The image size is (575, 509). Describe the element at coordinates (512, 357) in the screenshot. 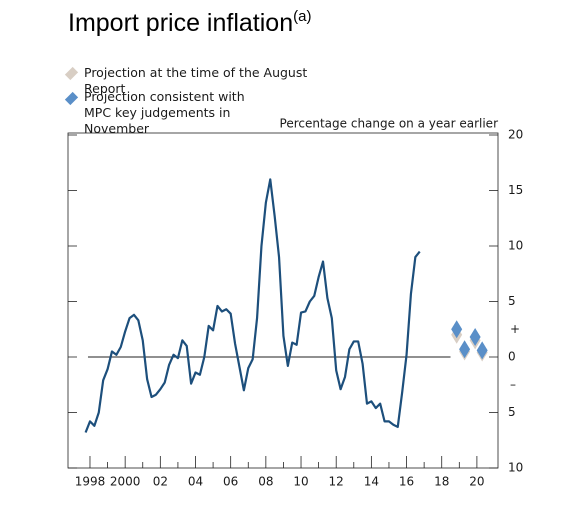

I see `y-tick-label: 0` at that location.